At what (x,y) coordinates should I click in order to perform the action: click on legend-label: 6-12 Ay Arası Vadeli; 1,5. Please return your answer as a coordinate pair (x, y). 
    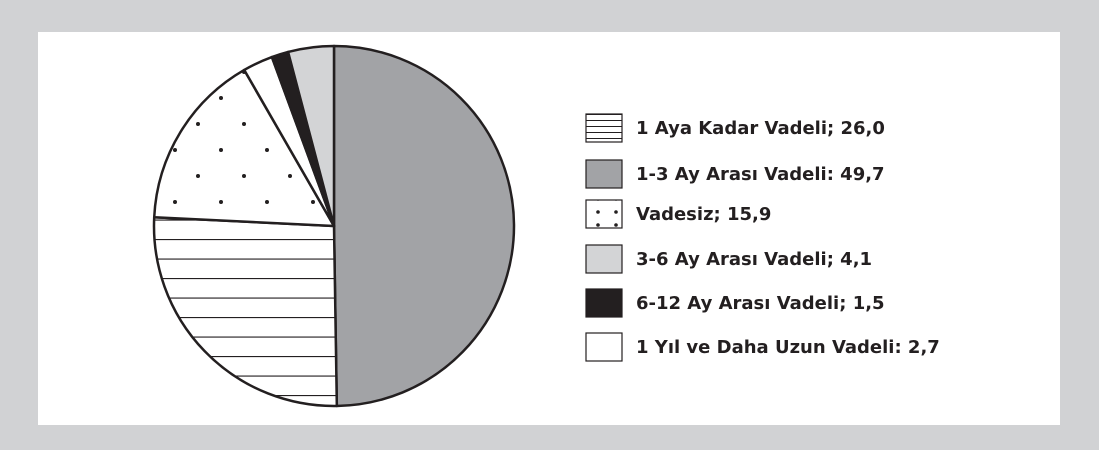
    Looking at the image, I should click on (760, 303).